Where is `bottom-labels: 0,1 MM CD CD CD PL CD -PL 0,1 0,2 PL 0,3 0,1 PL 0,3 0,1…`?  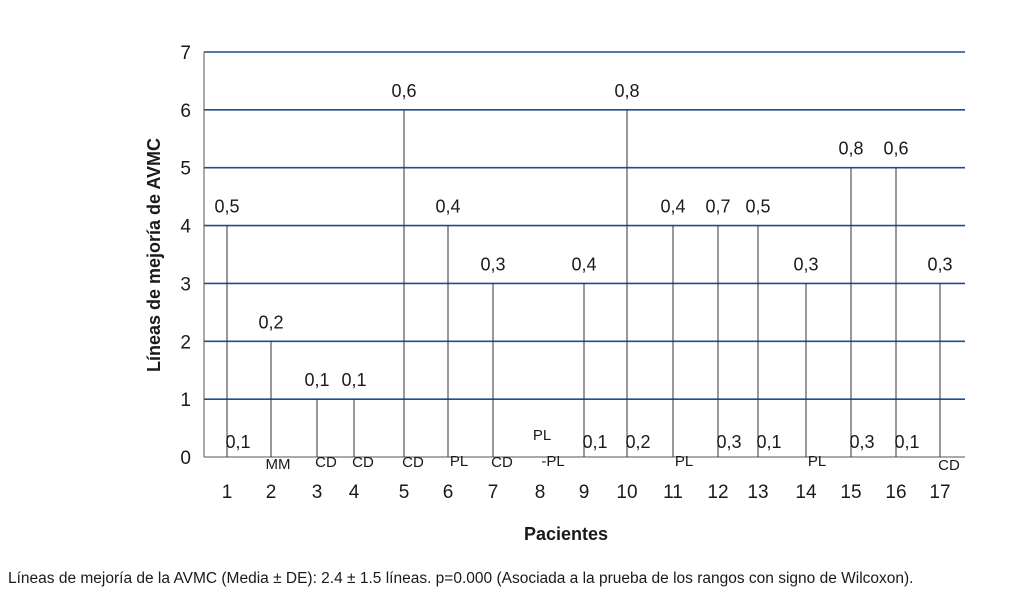
bottom-labels: 0,1 MM CD CD CD PL CD -PL 0,1 0,2 PL 0,3 0,1 PL 0,3 0,1… is located at coordinates (592, 453).